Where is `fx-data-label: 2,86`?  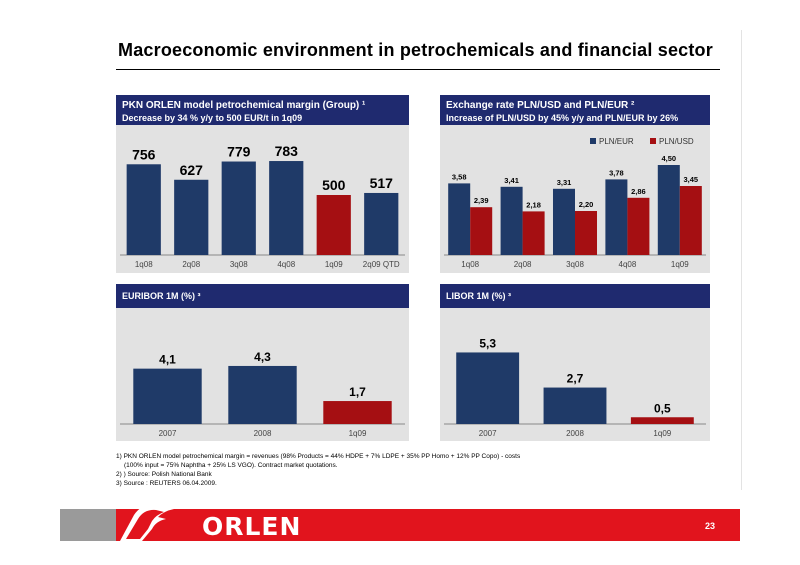 fx-data-label: 2,86 is located at coordinates (638, 191).